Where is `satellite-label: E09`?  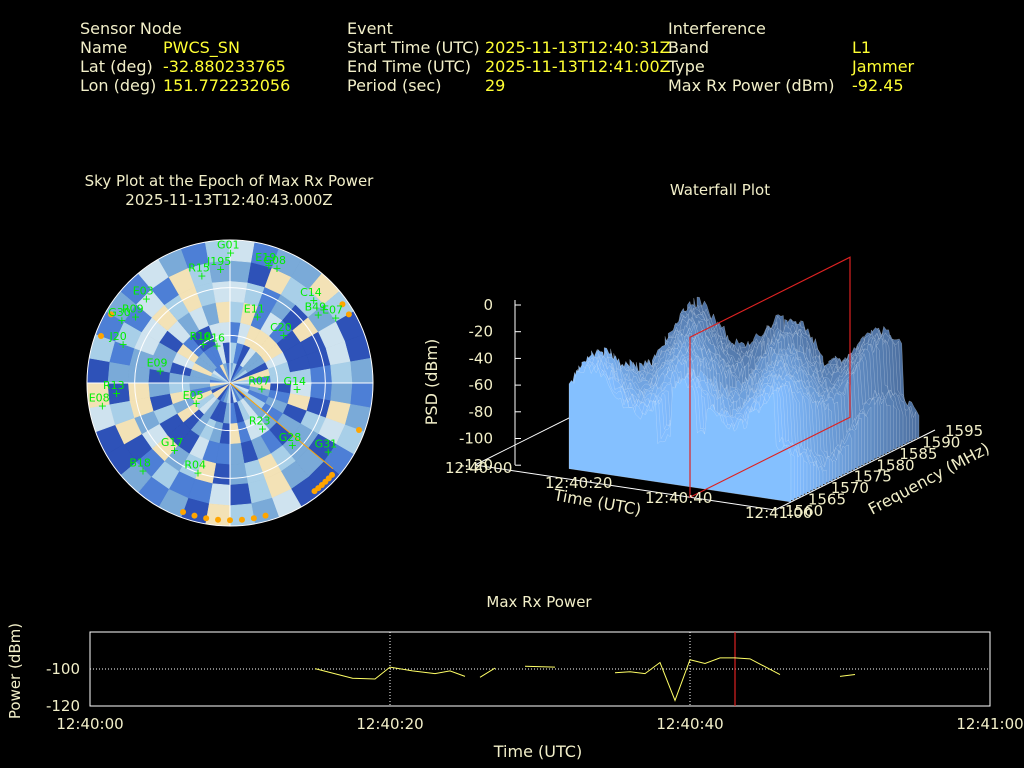
satellite-label: E09 is located at coordinates (157, 363).